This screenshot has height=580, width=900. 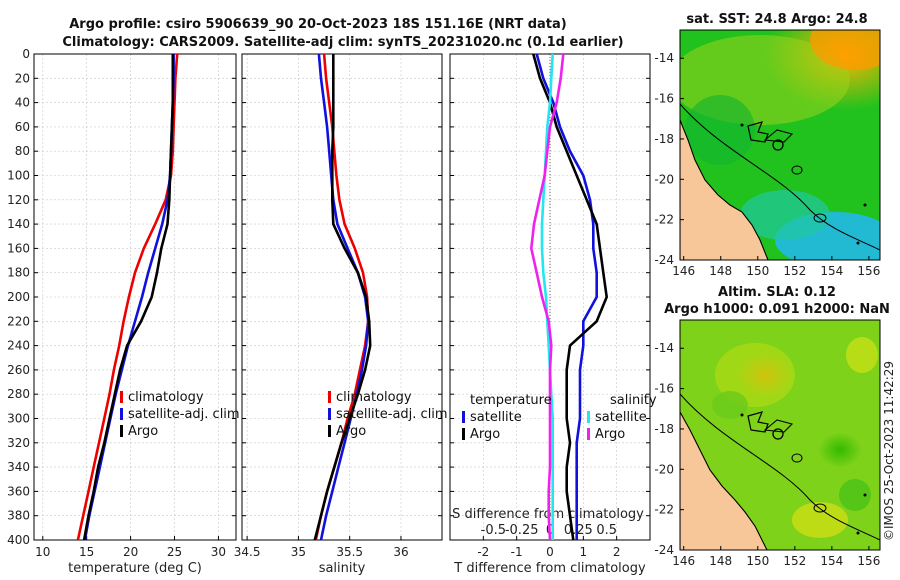 I want to click on sst-map-field, so click(x=780, y=145).